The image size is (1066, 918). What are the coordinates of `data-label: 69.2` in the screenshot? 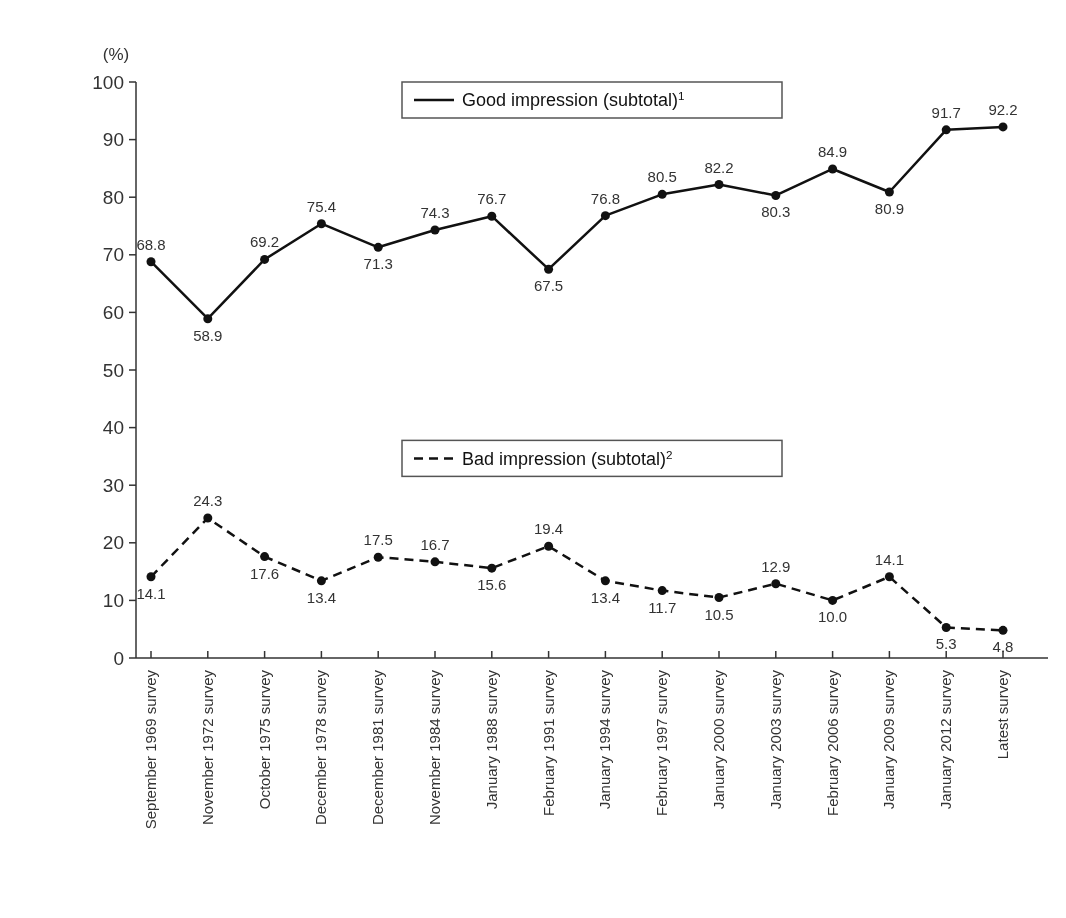 It's located at (265, 242).